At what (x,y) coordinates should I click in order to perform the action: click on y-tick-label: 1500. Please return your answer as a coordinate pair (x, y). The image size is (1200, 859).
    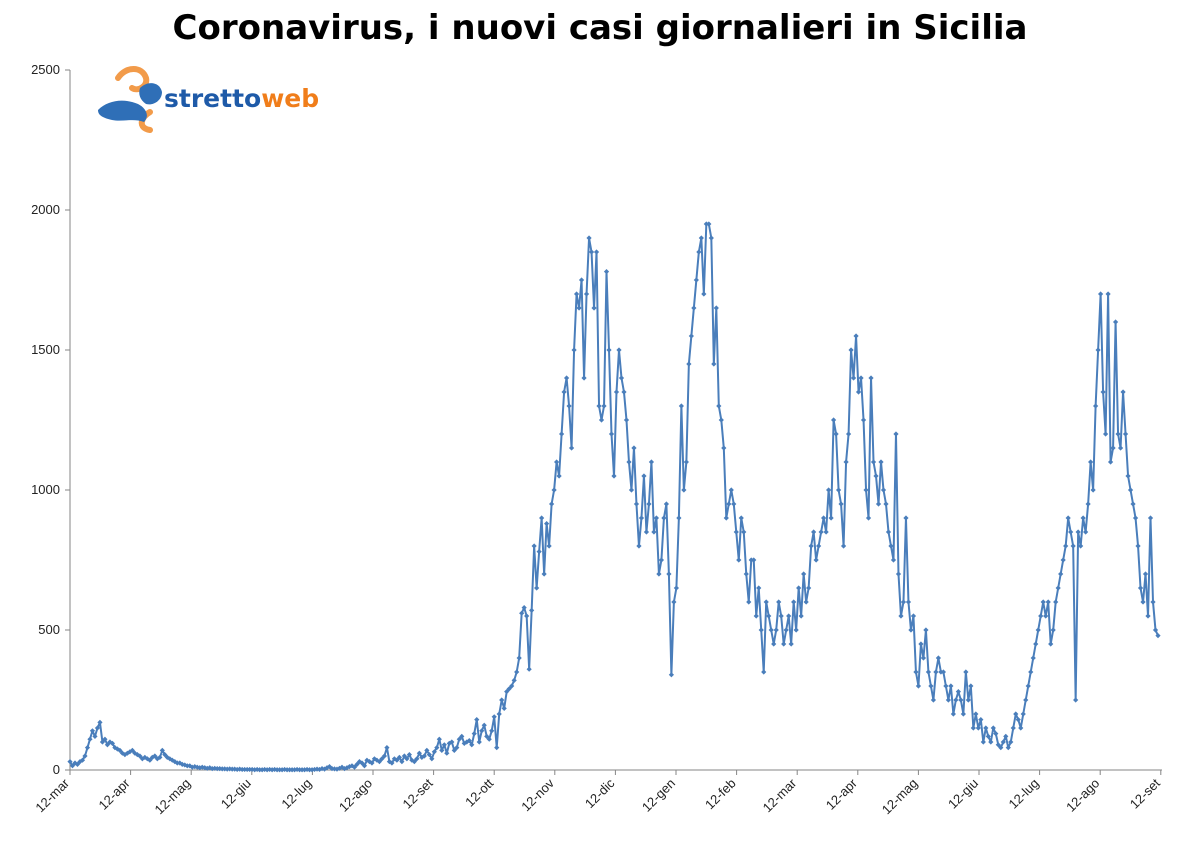
    Looking at the image, I should click on (45, 349).